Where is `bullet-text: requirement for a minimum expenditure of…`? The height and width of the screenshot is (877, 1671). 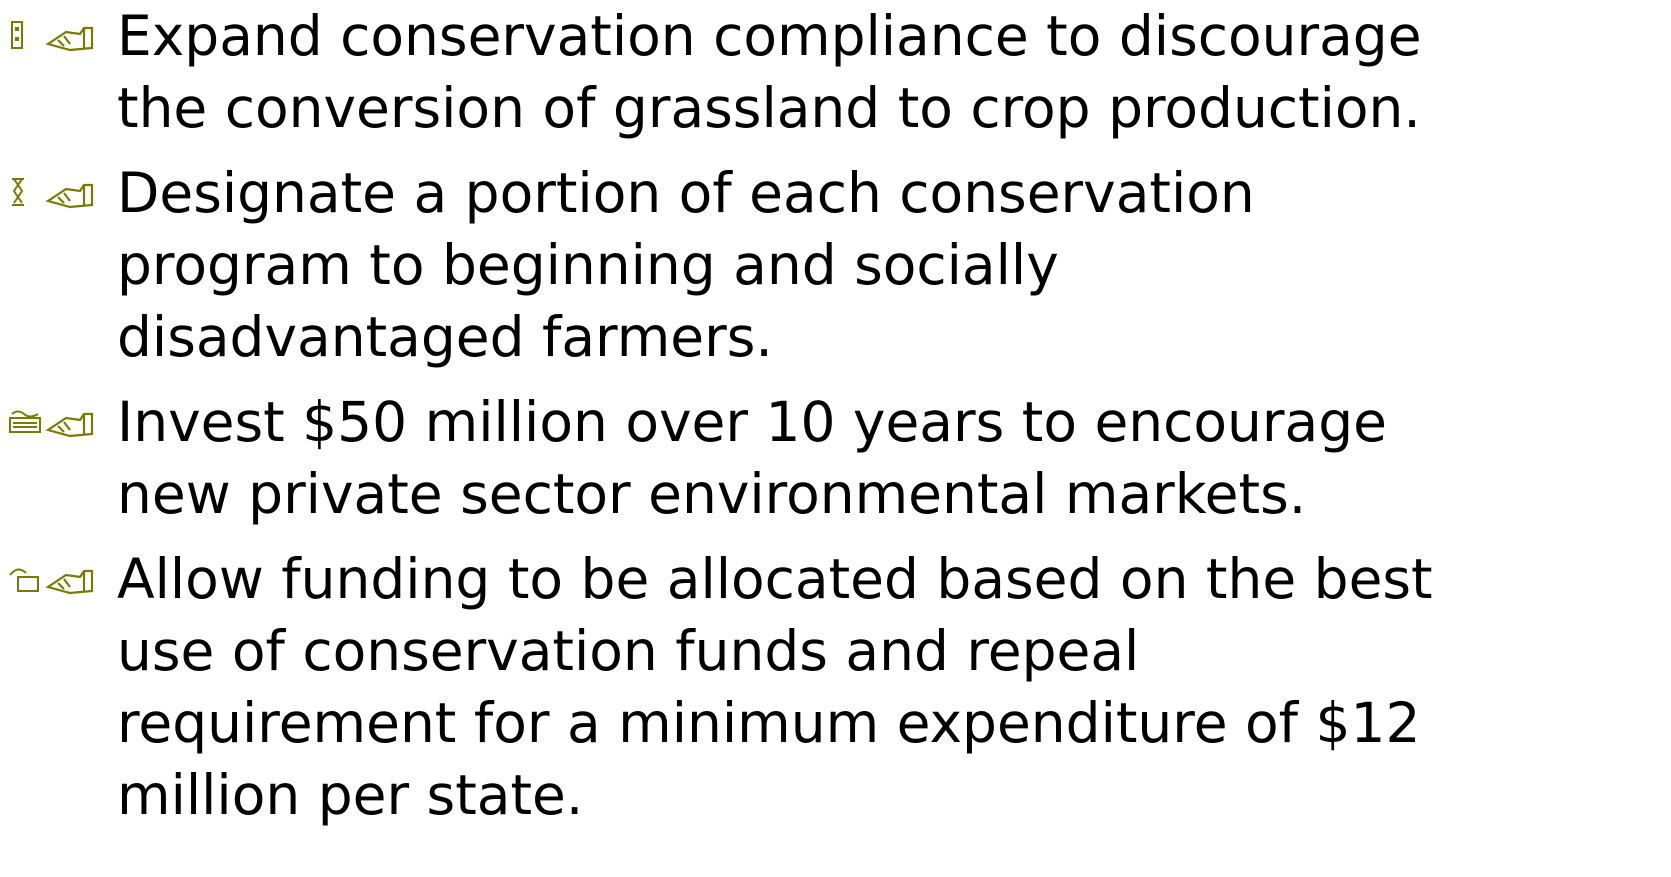
bullet-text: requirement for a minimum expenditure of… is located at coordinates (769, 723).